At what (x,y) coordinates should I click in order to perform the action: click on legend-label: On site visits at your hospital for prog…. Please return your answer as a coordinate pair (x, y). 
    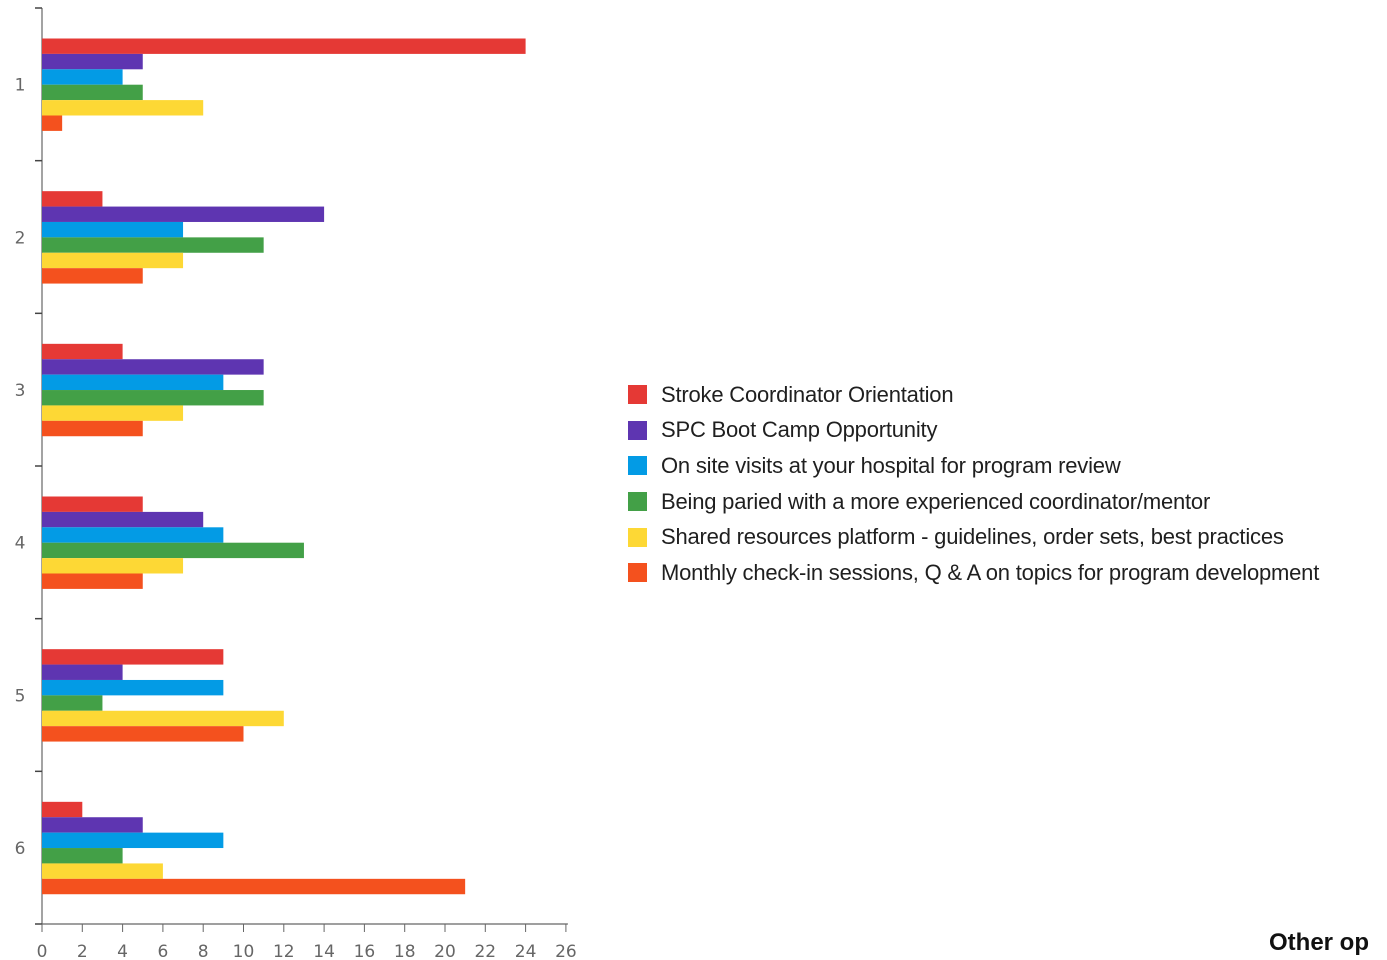
    Looking at the image, I should click on (891, 465).